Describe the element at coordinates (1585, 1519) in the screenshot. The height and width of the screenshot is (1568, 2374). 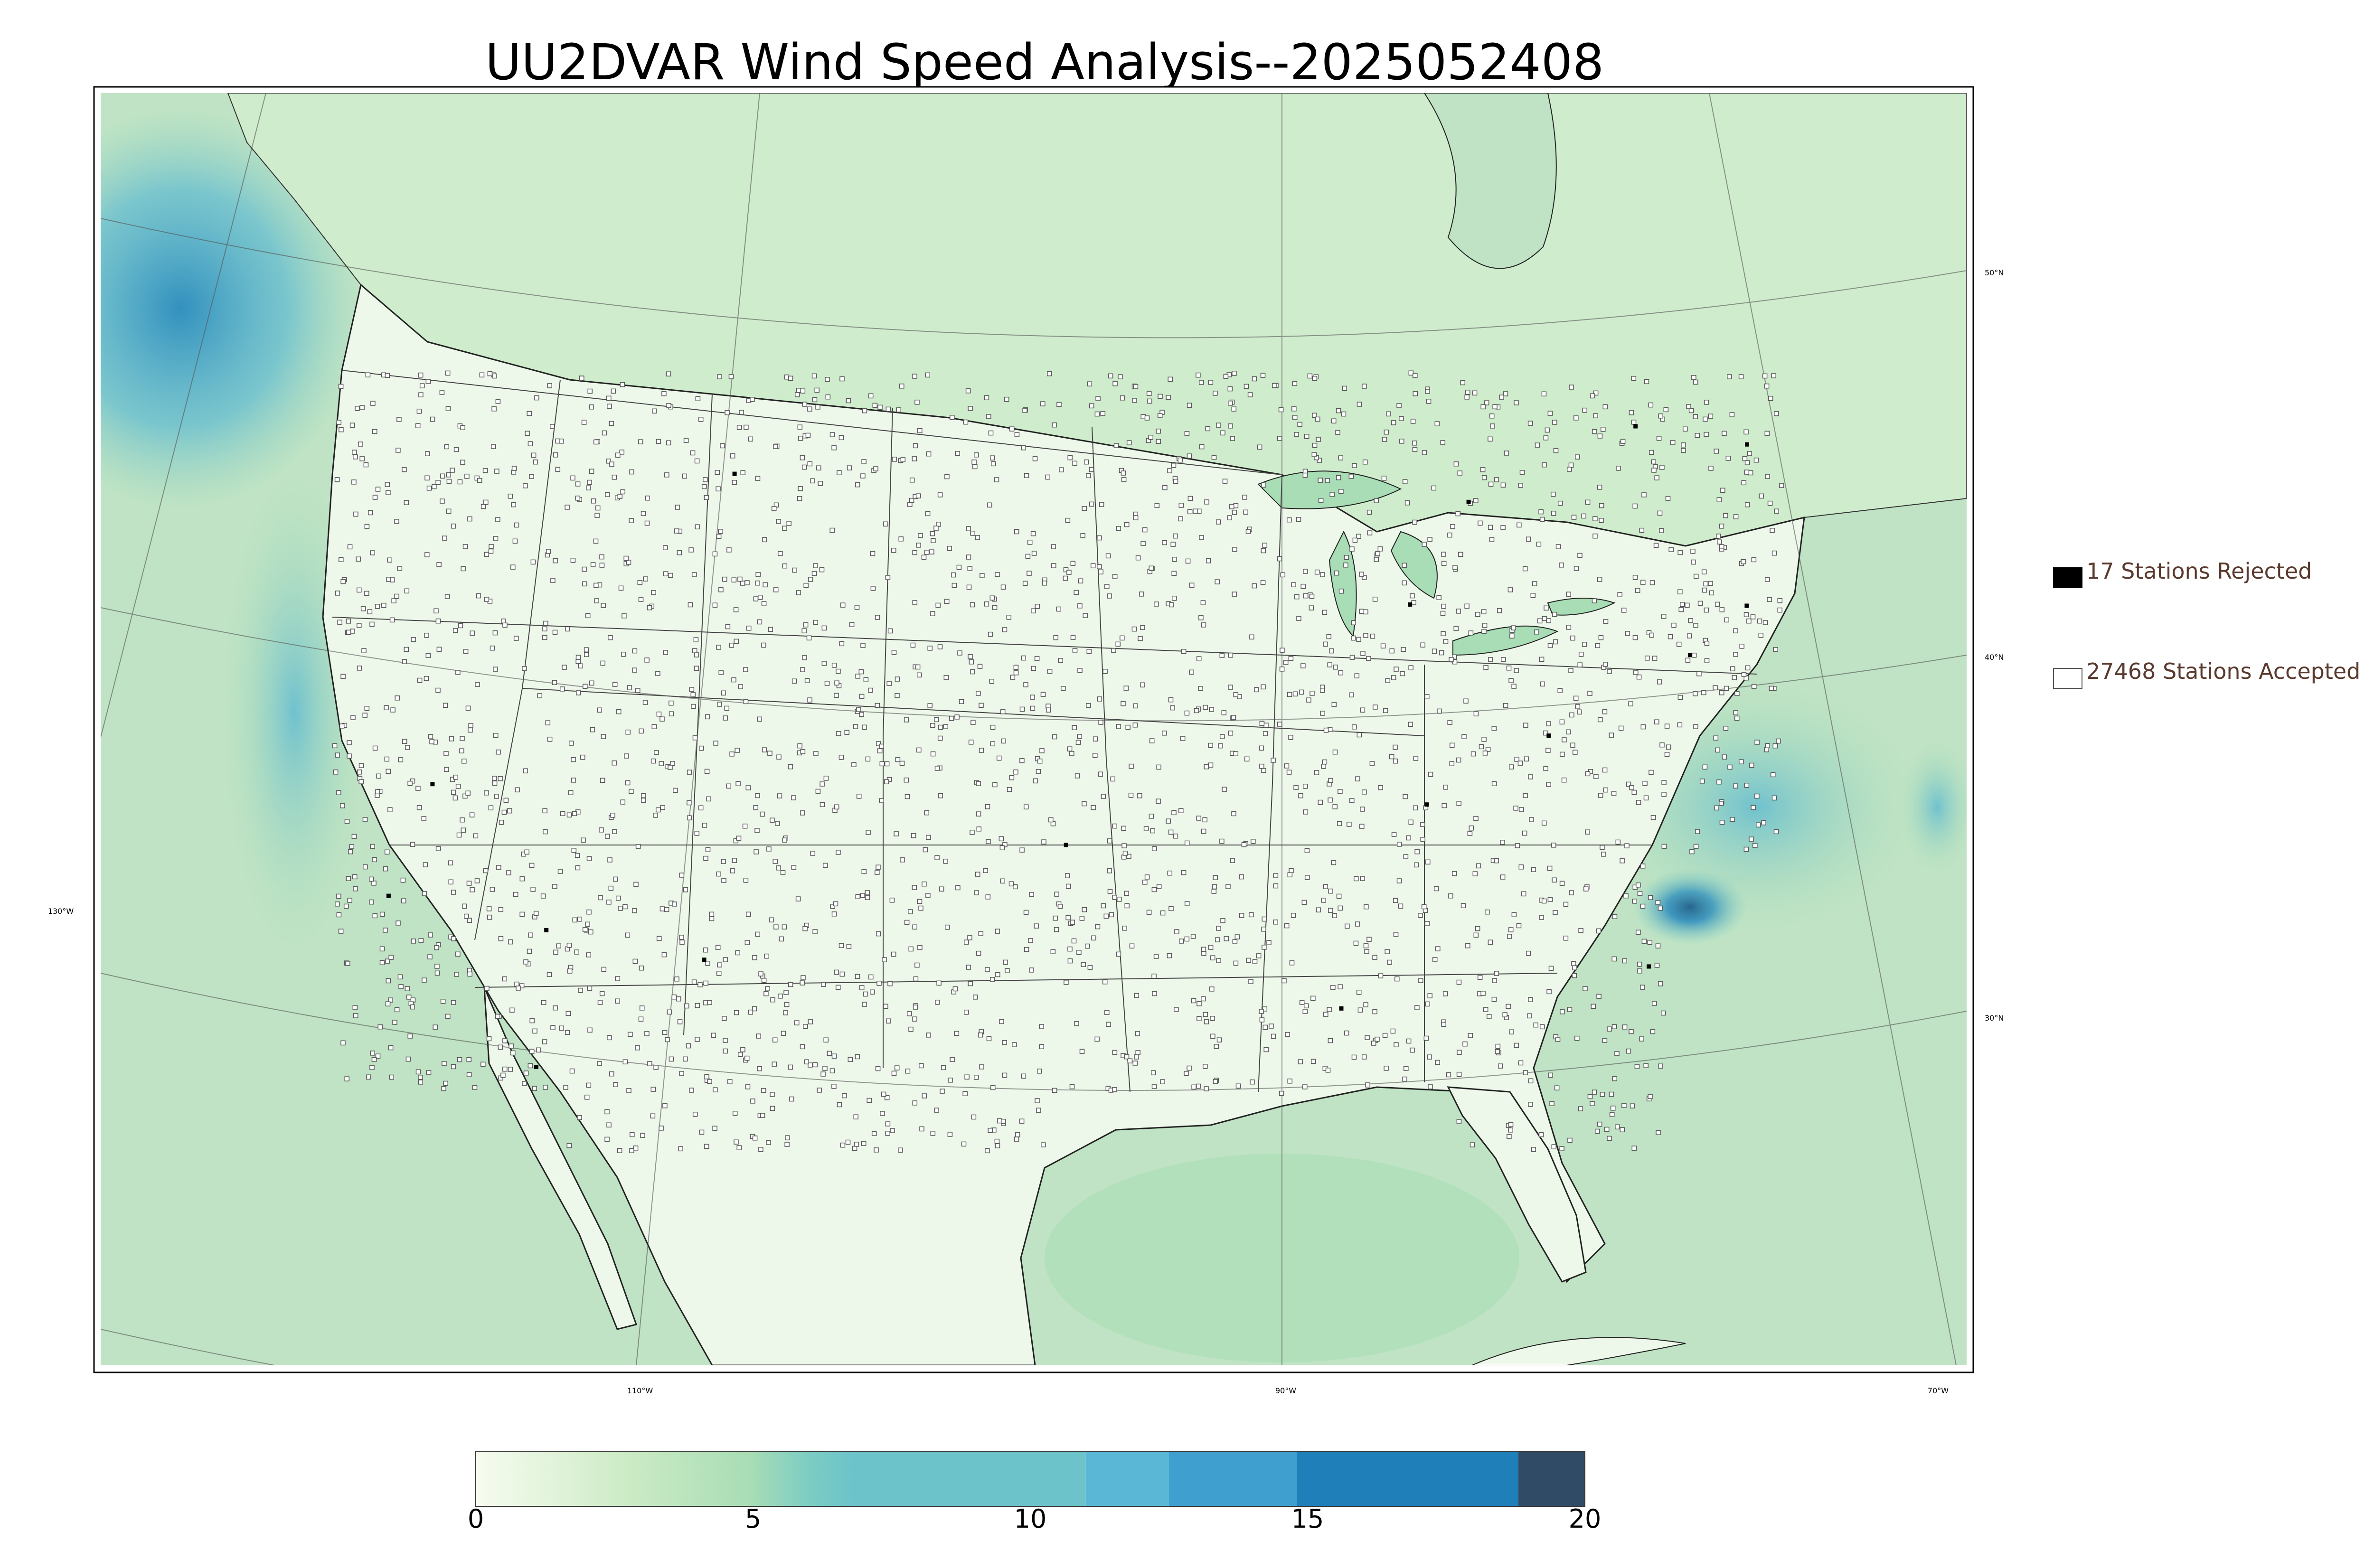
I see `colorbar-tick-20: 20` at that location.